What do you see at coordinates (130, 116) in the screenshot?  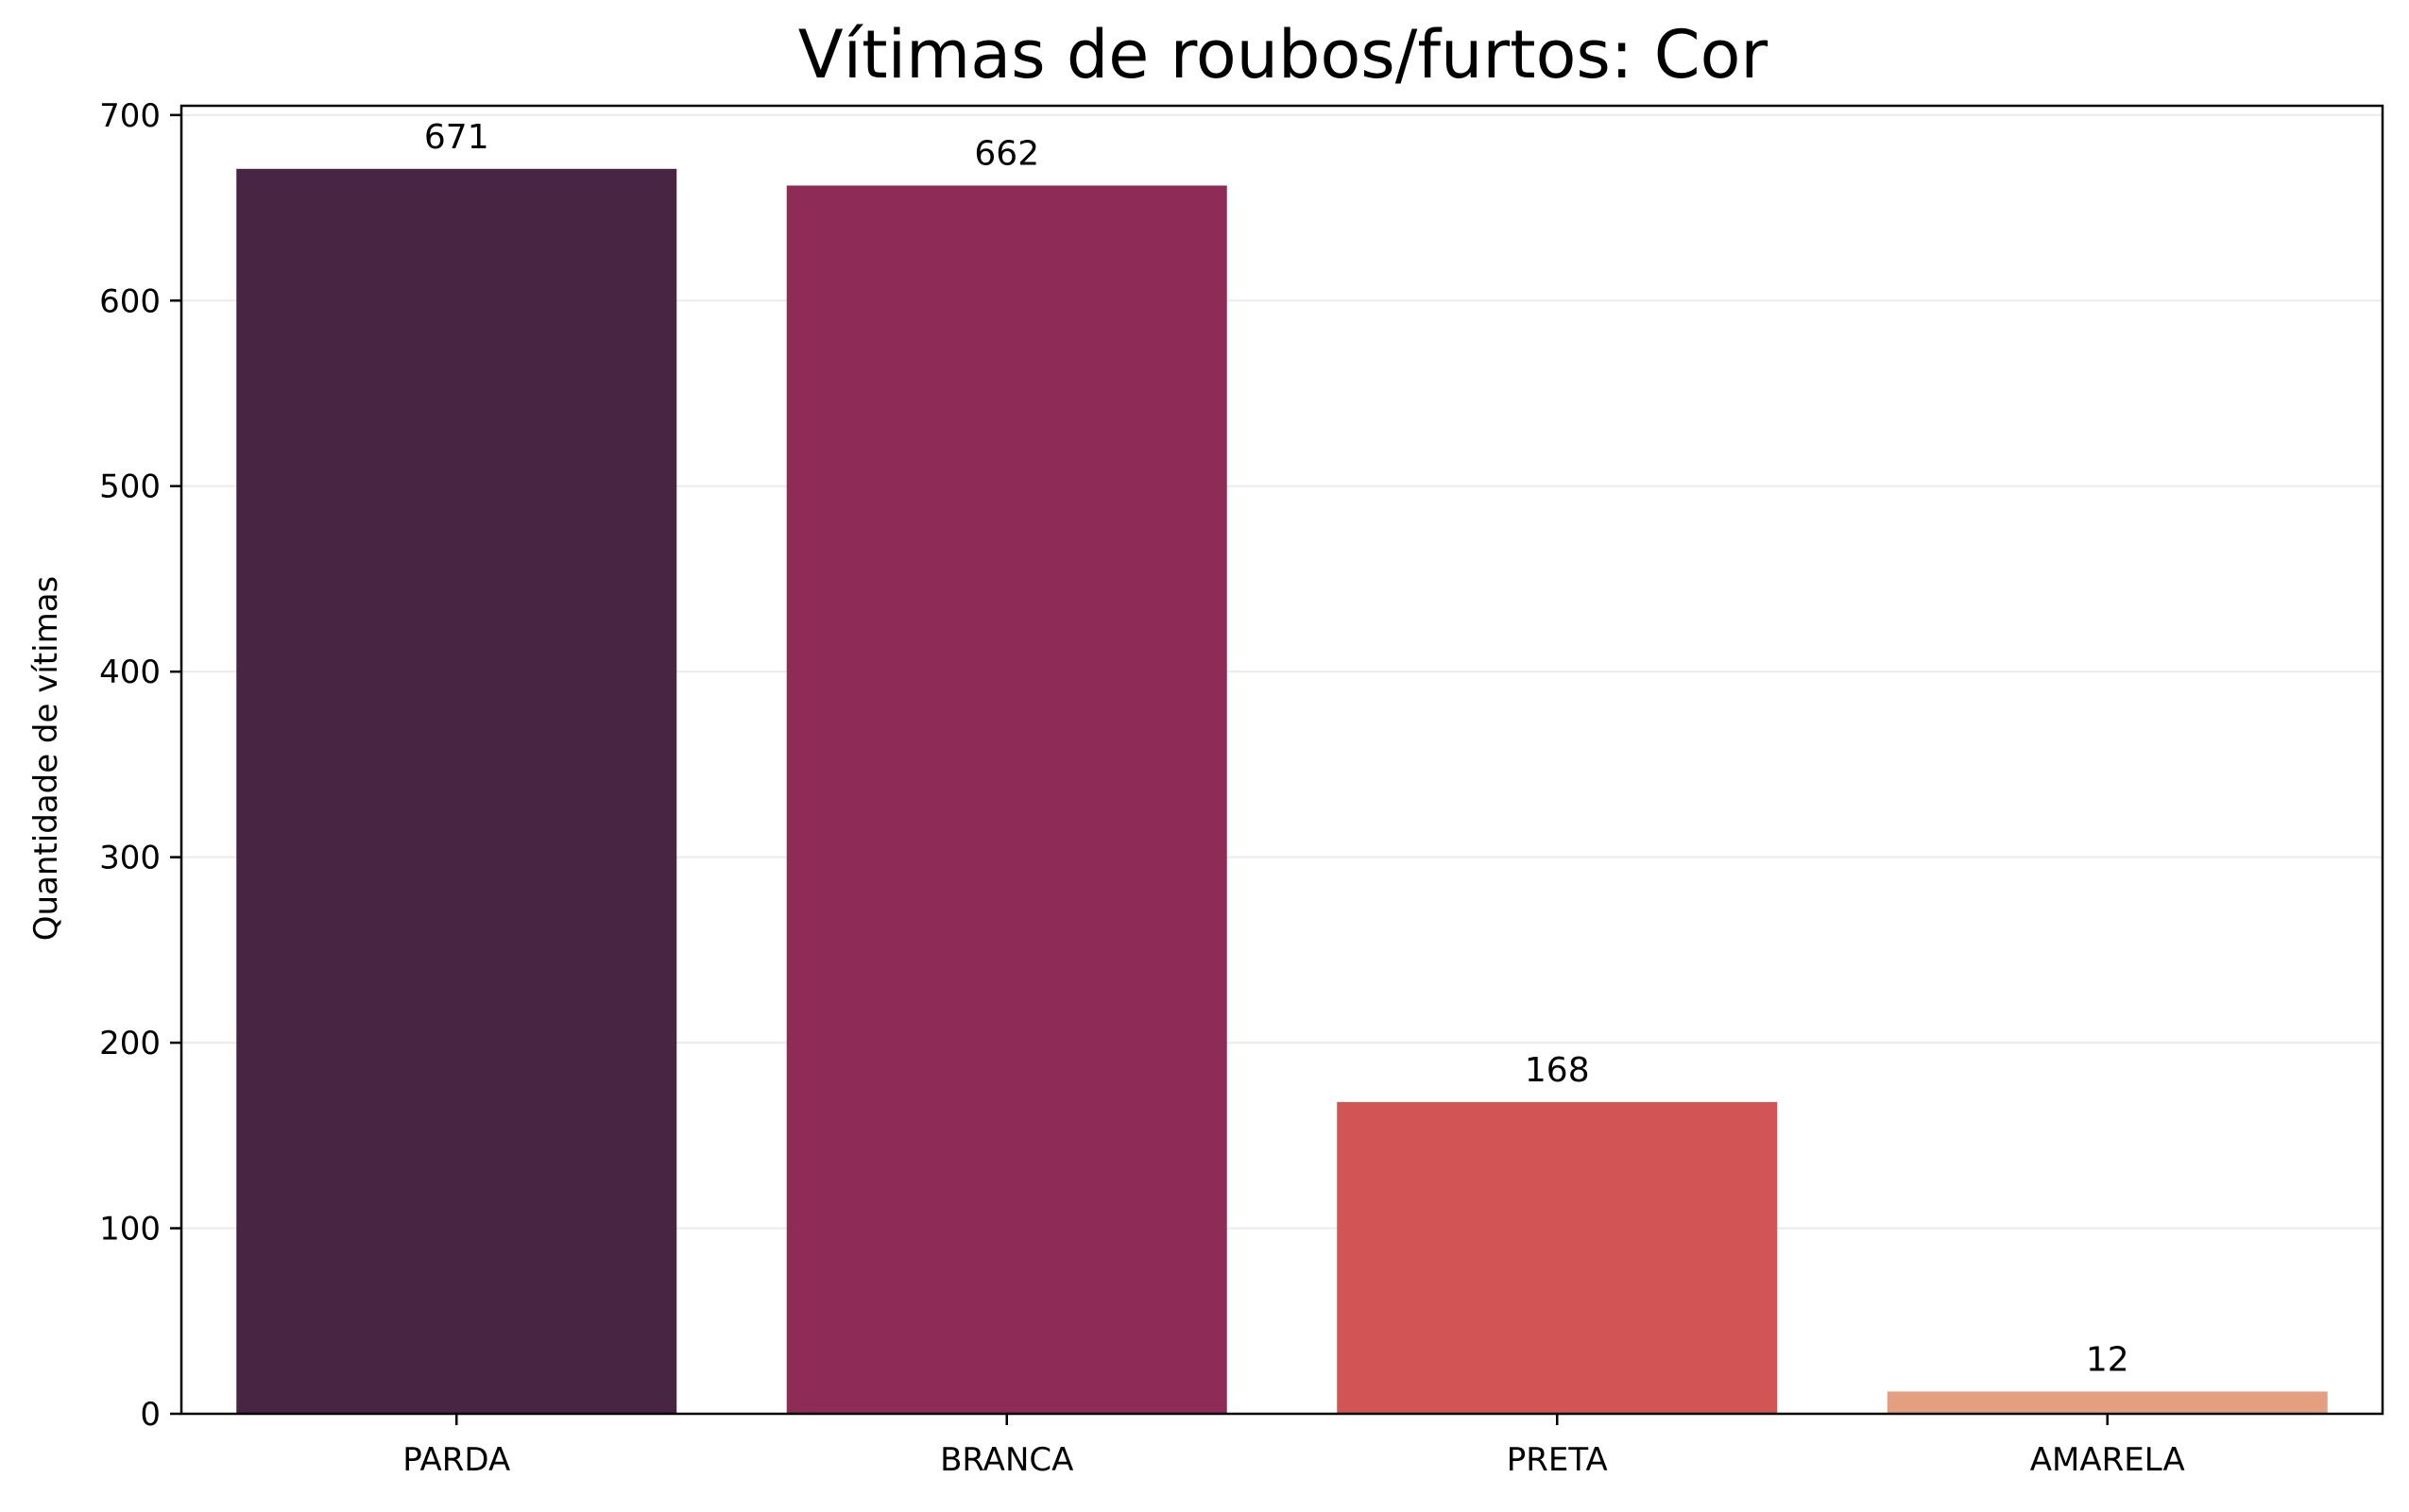 I see `y-tick-label: 700` at bounding box center [130, 116].